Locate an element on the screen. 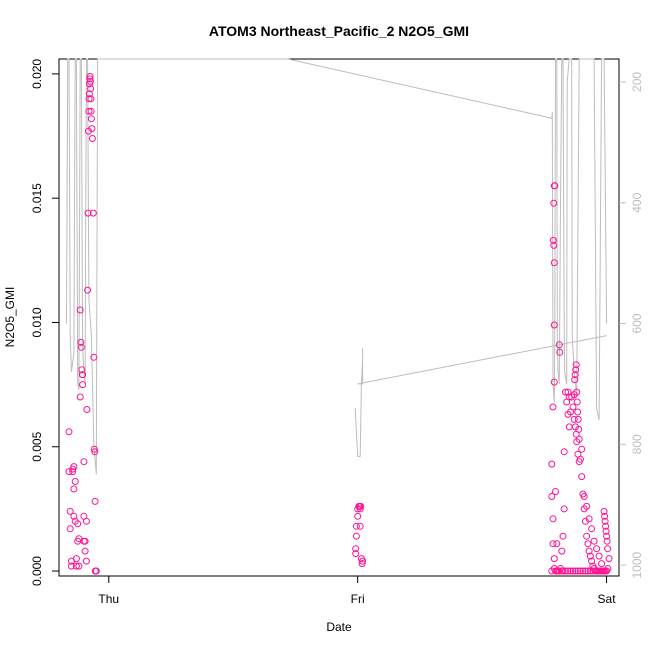 The height and width of the screenshot is (650, 650). y-tick-label: 0.005 is located at coordinates (37, 446).